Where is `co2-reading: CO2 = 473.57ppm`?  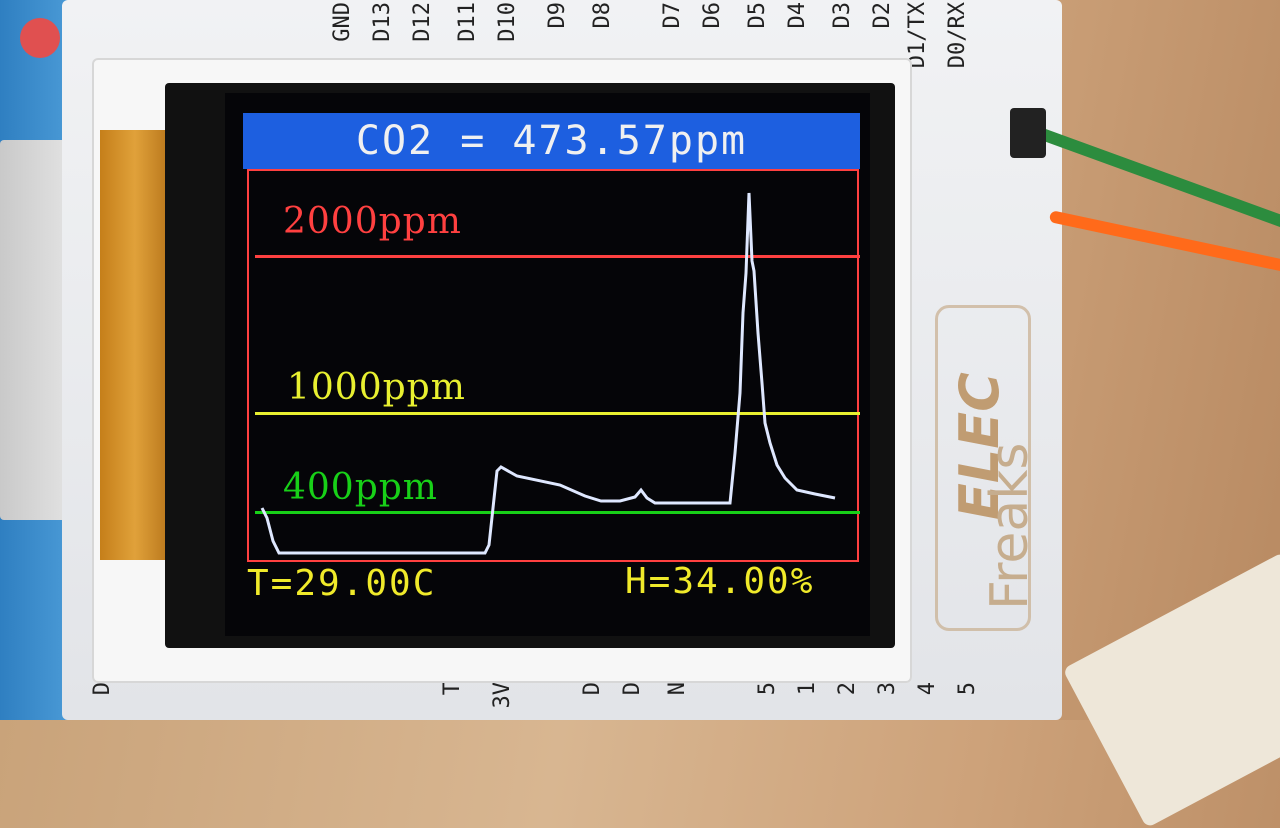
co2-reading: CO2 = 473.57ppm is located at coordinates (551, 141).